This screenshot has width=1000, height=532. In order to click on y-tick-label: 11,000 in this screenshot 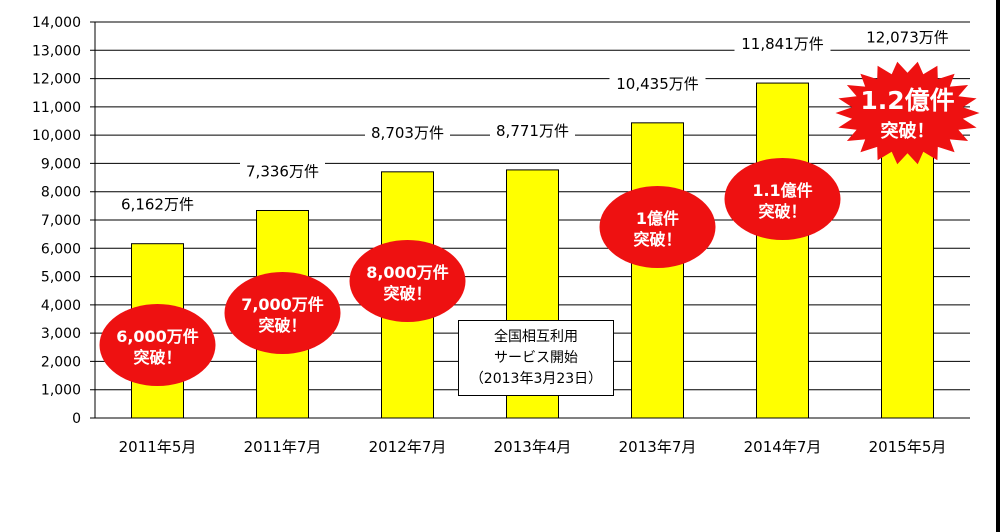, I will do `click(56, 108)`.